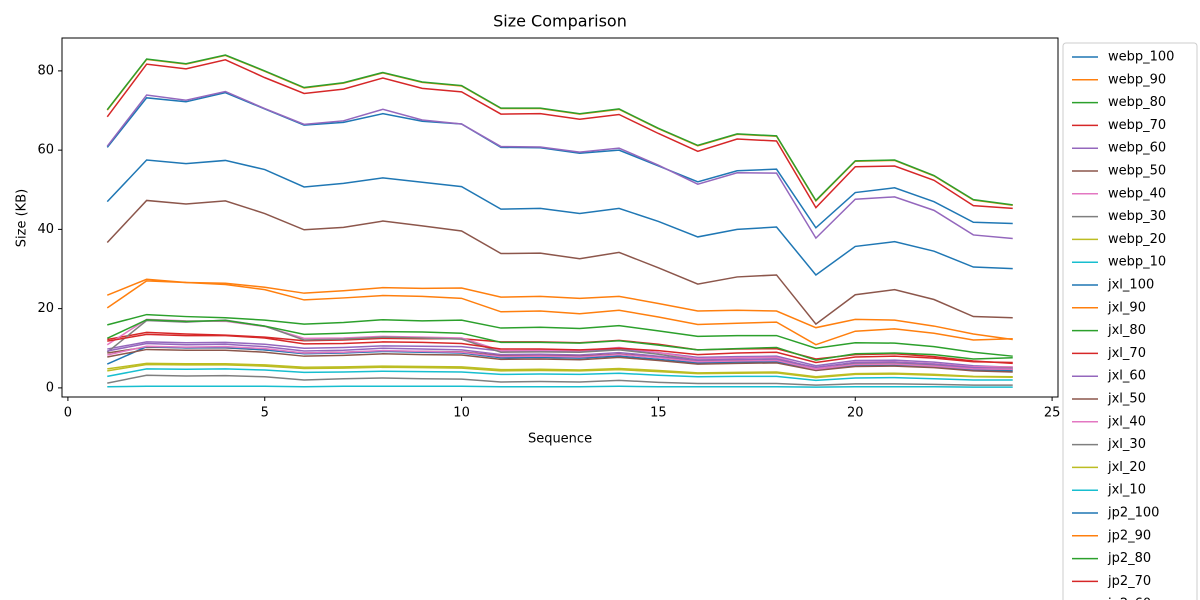  Describe the element at coordinates (1137, 79) in the screenshot. I see `legend-label: webp_90` at that location.